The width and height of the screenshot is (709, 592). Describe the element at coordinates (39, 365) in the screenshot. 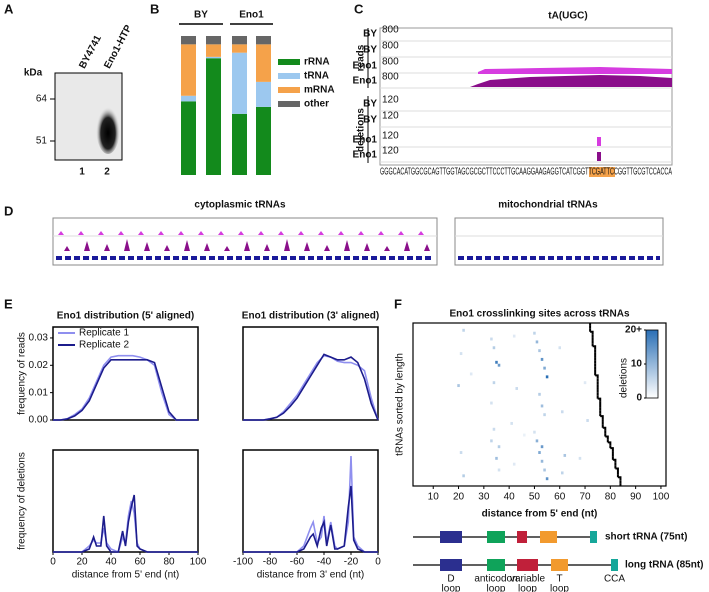

I see `y-tick-label: 0.02` at that location.